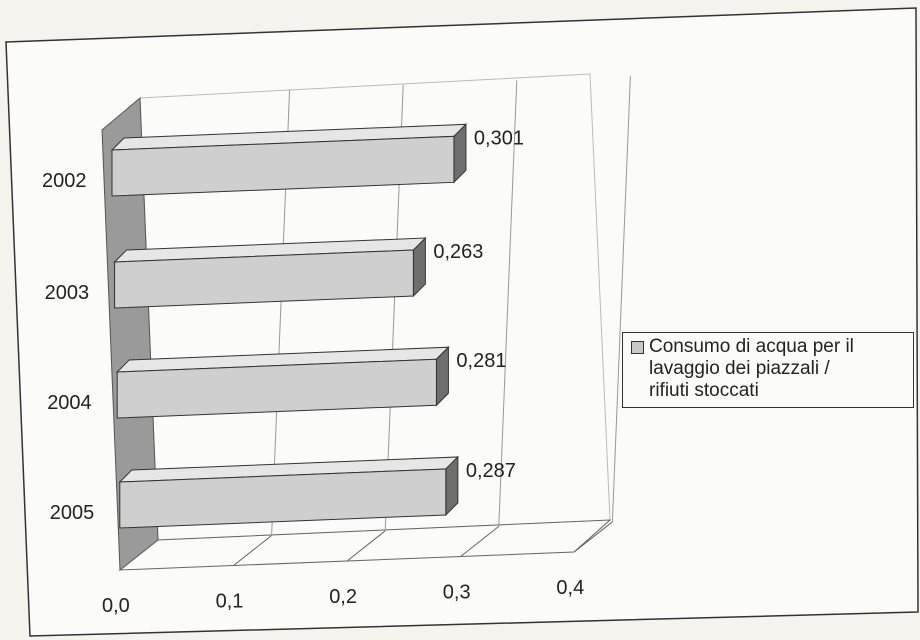 This screenshot has height=640, width=920. Describe the element at coordinates (230, 601) in the screenshot. I see `x-tick-label: 0,1` at that location.